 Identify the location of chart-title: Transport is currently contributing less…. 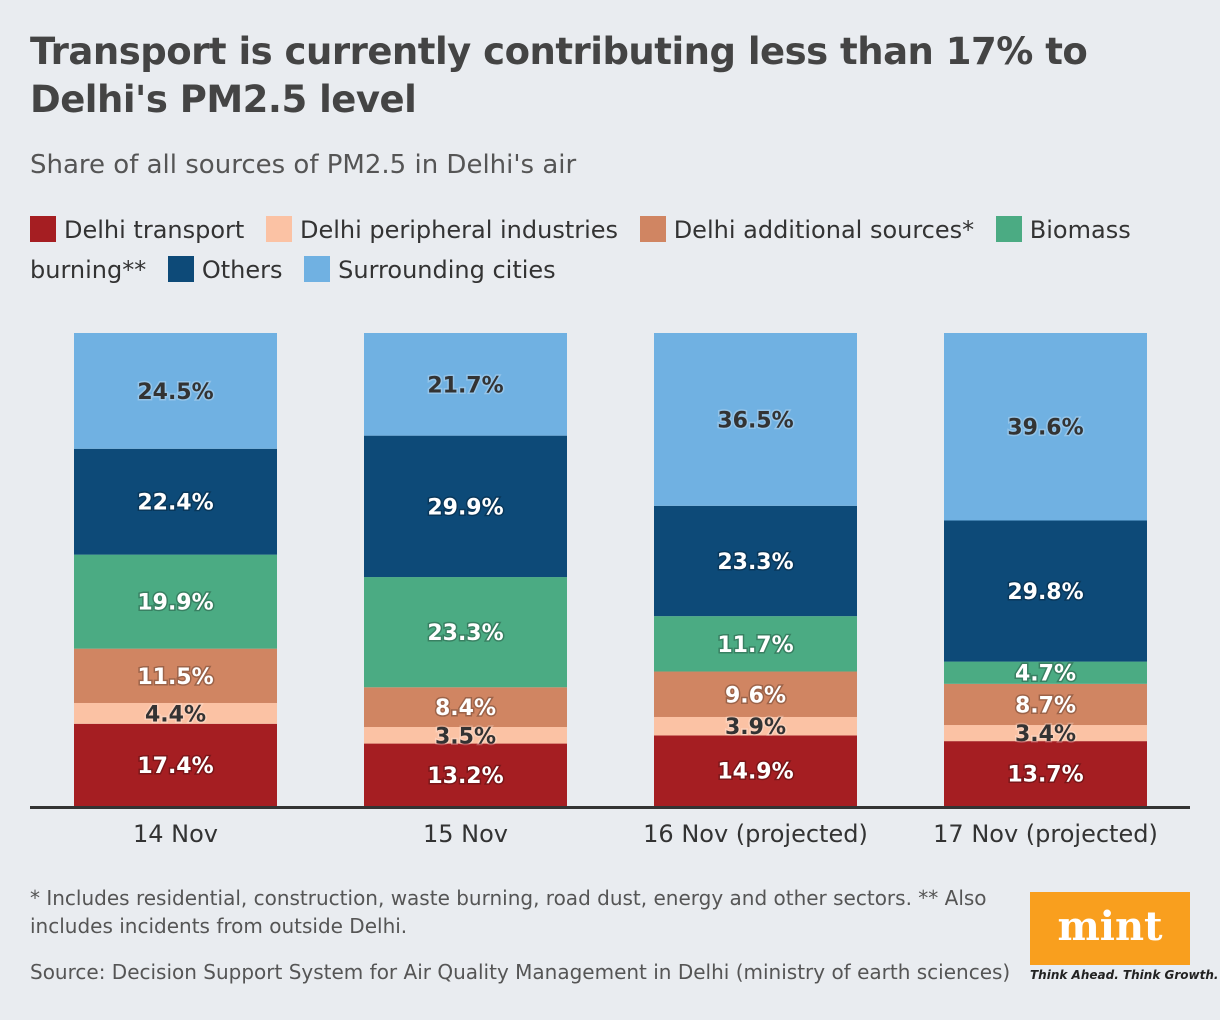
(559, 75).